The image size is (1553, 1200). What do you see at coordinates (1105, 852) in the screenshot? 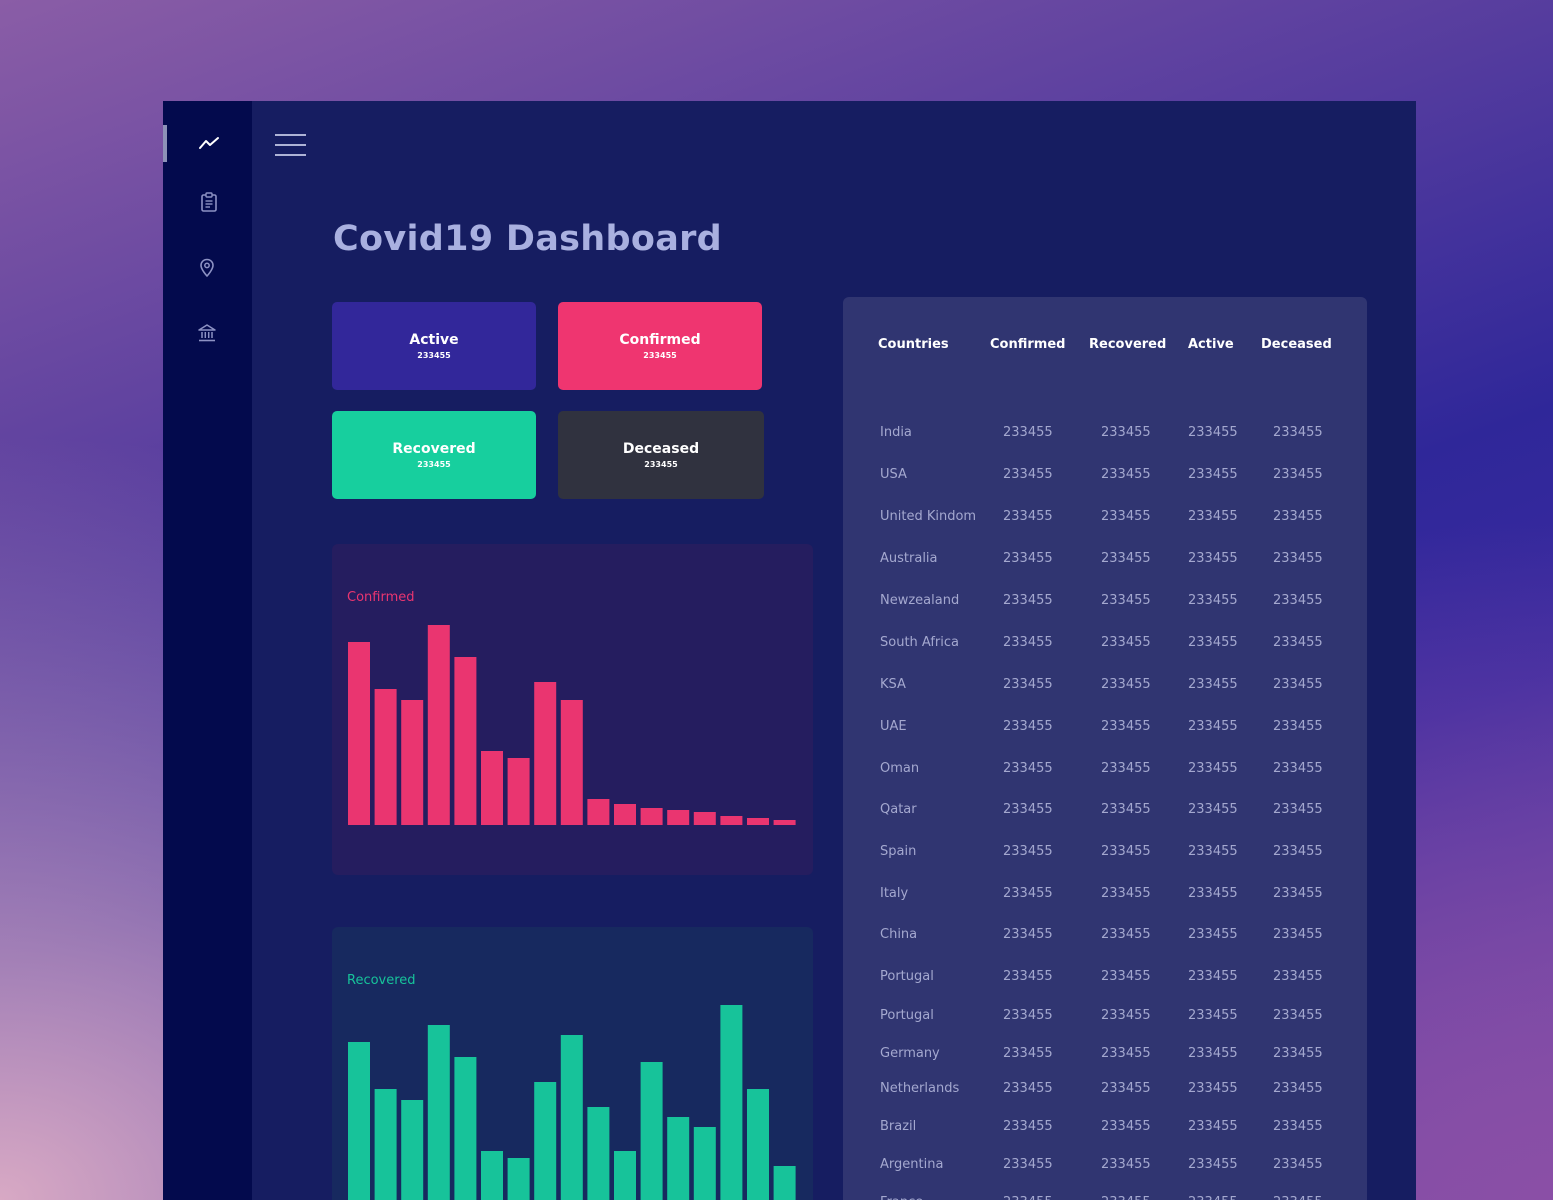
I see `table-row: Spain 233455 233455 233455 233455` at bounding box center [1105, 852].